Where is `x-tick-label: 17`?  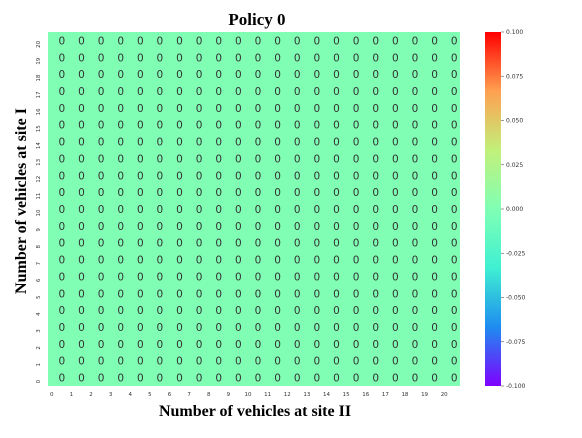
x-tick-label: 17 is located at coordinates (385, 395).